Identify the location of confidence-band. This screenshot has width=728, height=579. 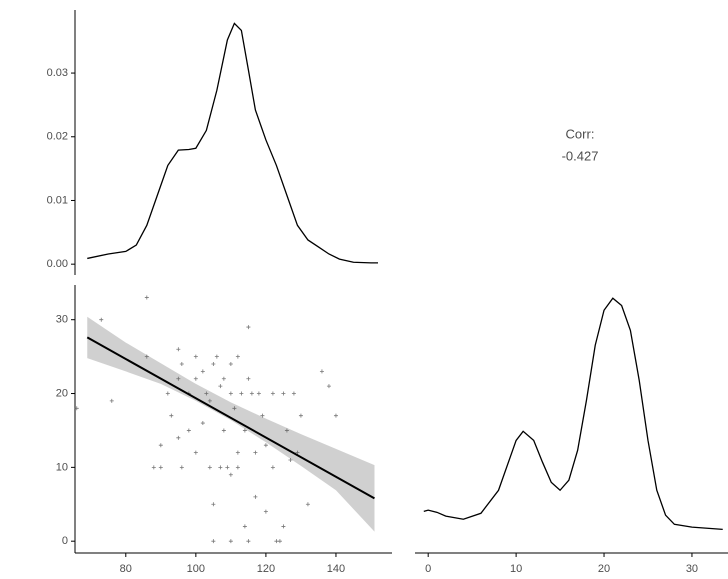
(231, 424).